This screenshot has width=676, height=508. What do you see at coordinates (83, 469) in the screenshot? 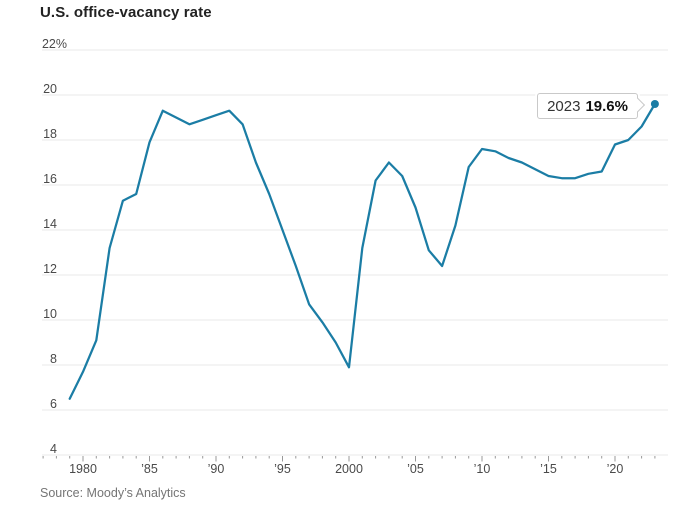
I see `x-axis-tick-label: 1980` at bounding box center [83, 469].